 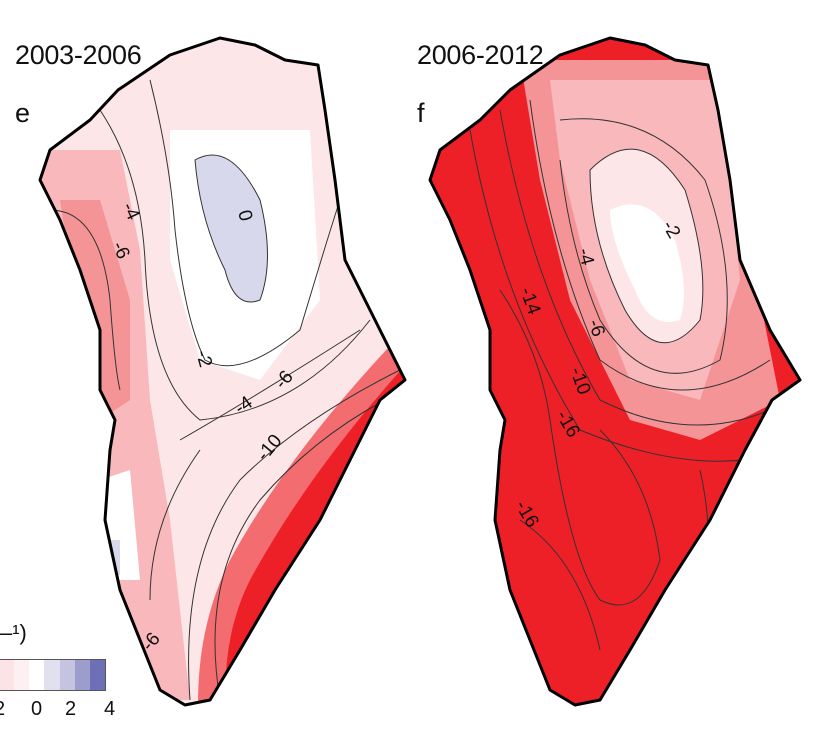 I want to click on panel-letter: f, so click(x=421, y=113).